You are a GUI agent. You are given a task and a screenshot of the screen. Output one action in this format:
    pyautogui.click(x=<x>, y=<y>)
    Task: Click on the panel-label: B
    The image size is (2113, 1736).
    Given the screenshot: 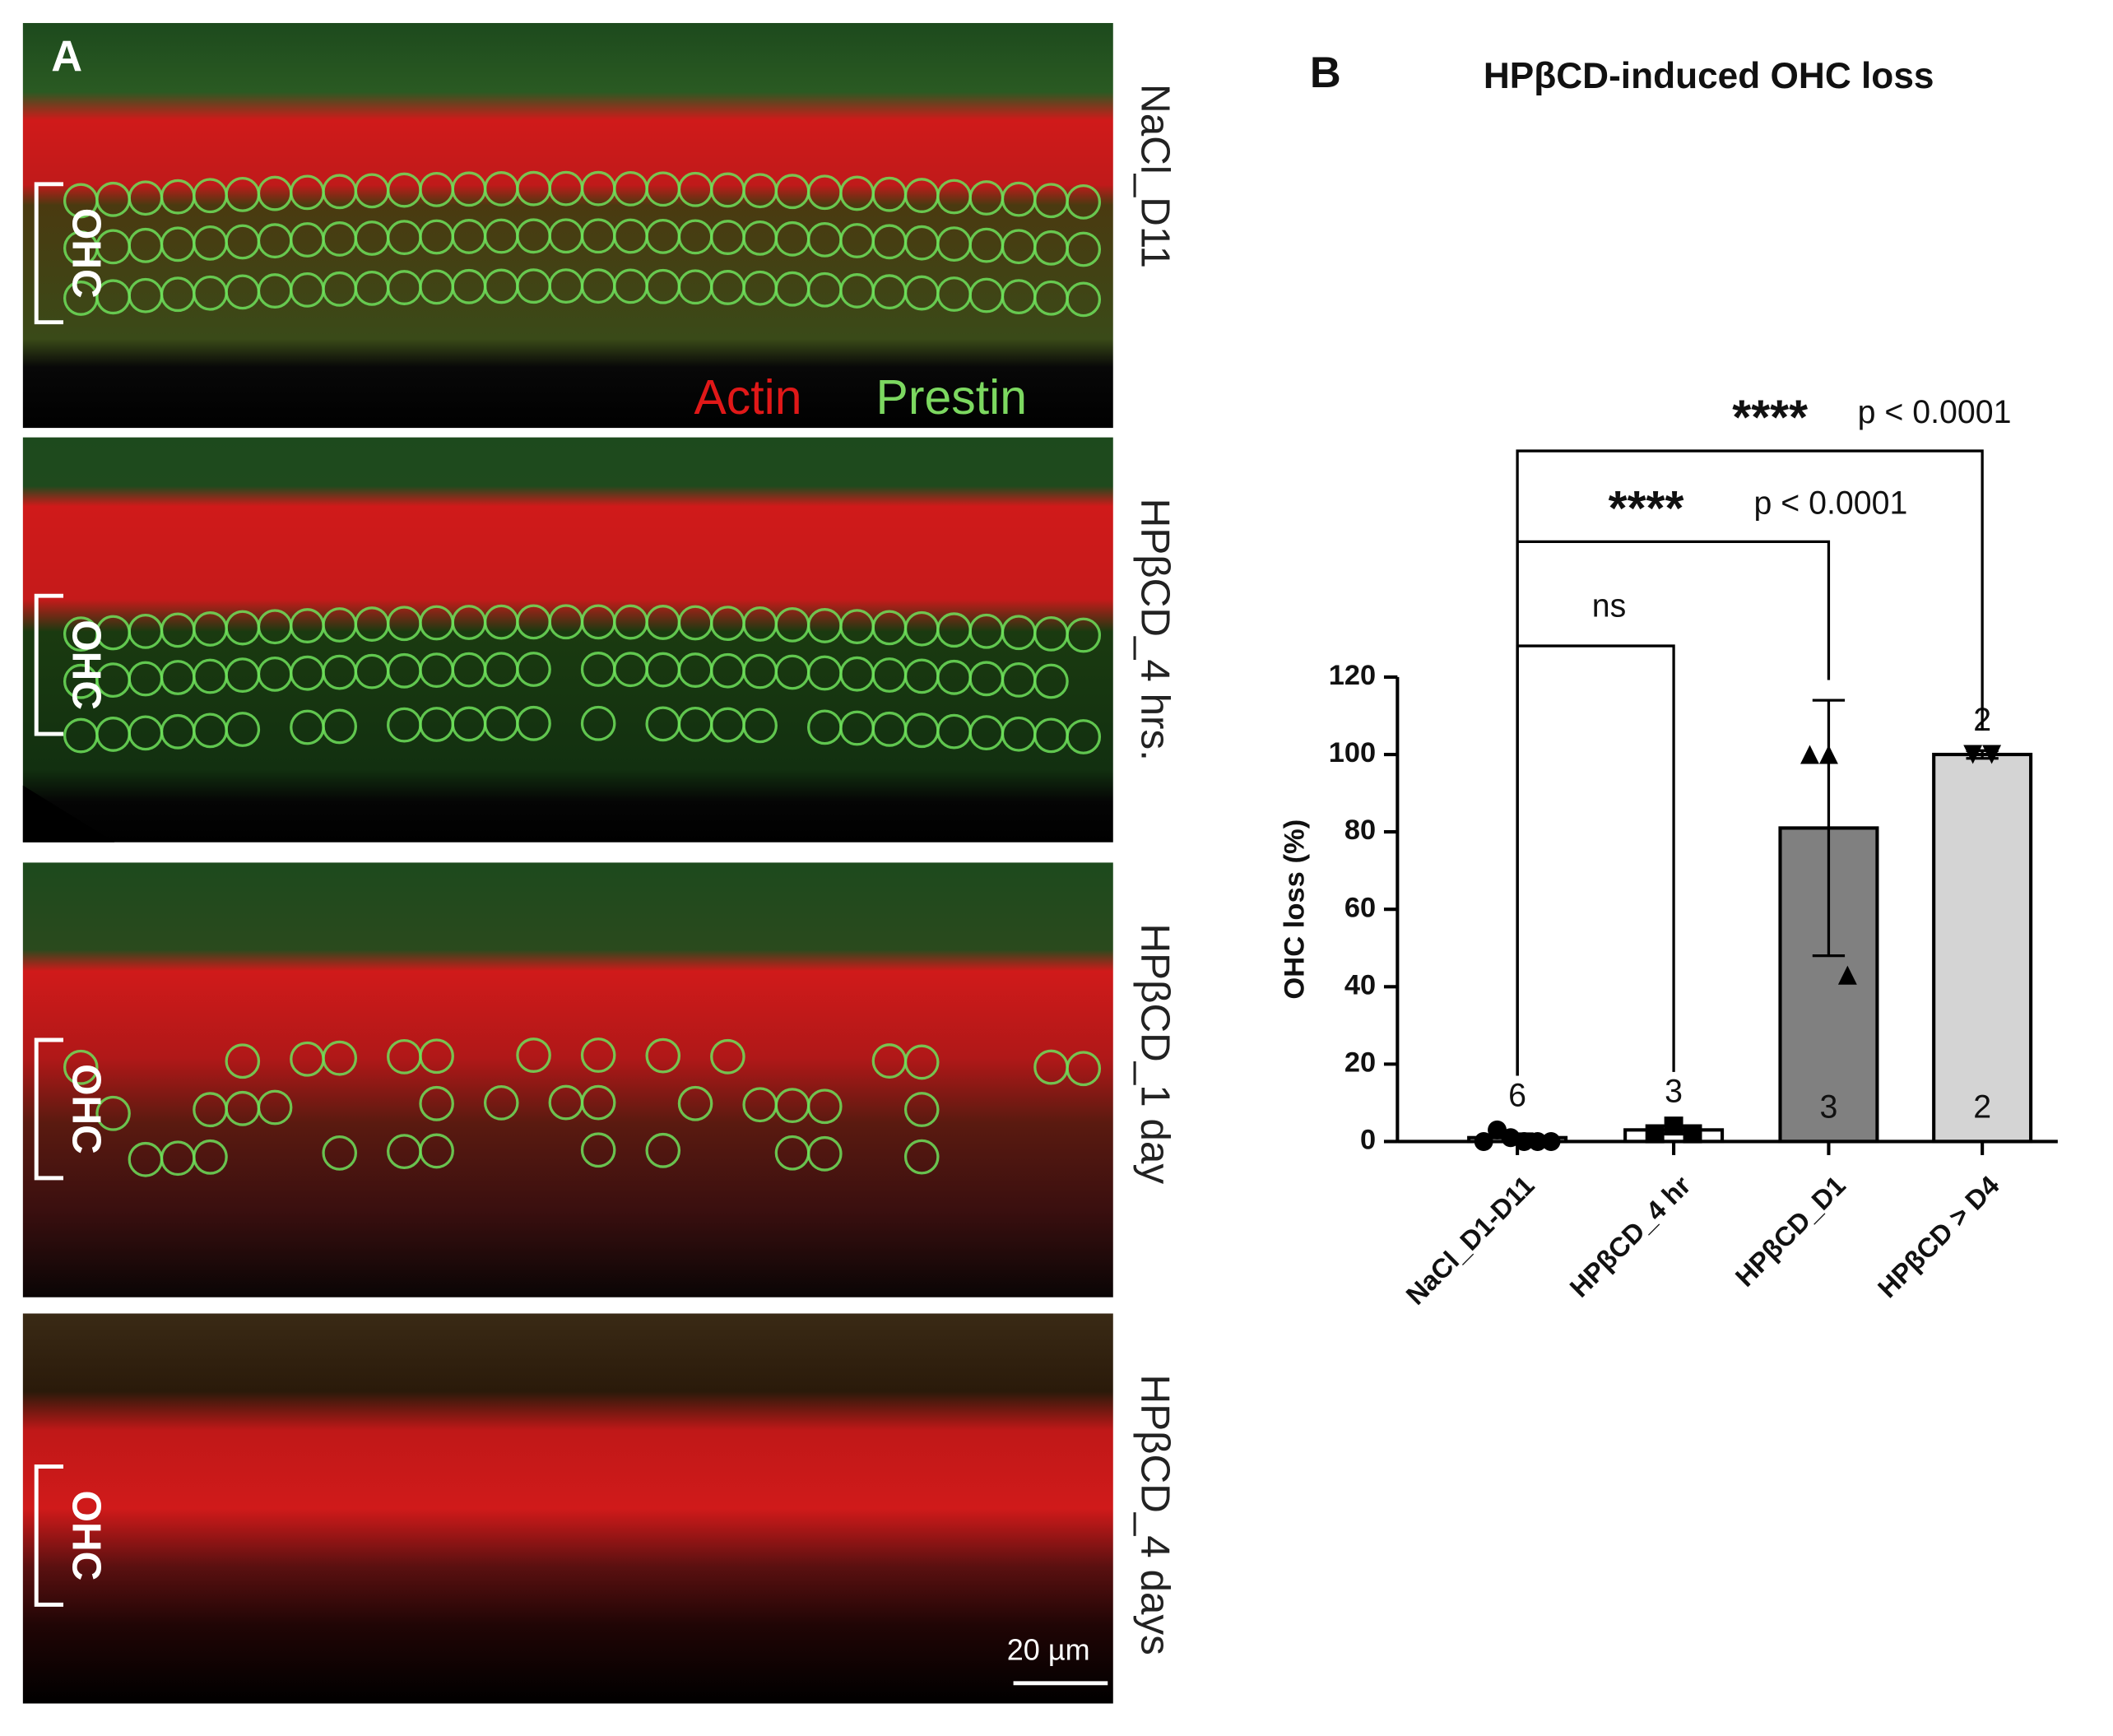 What is the action you would take?
    pyautogui.click(x=1325, y=73)
    